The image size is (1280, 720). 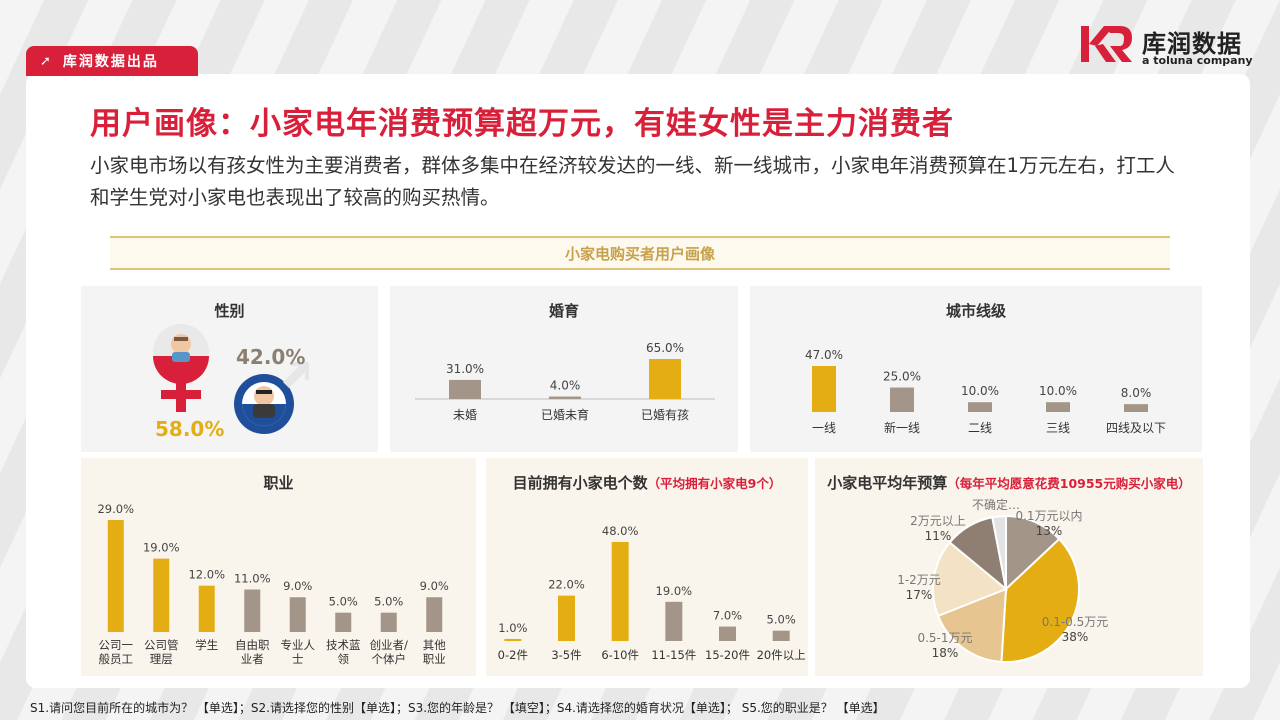 I want to click on occupation-category-label: 领, so click(x=344, y=659).